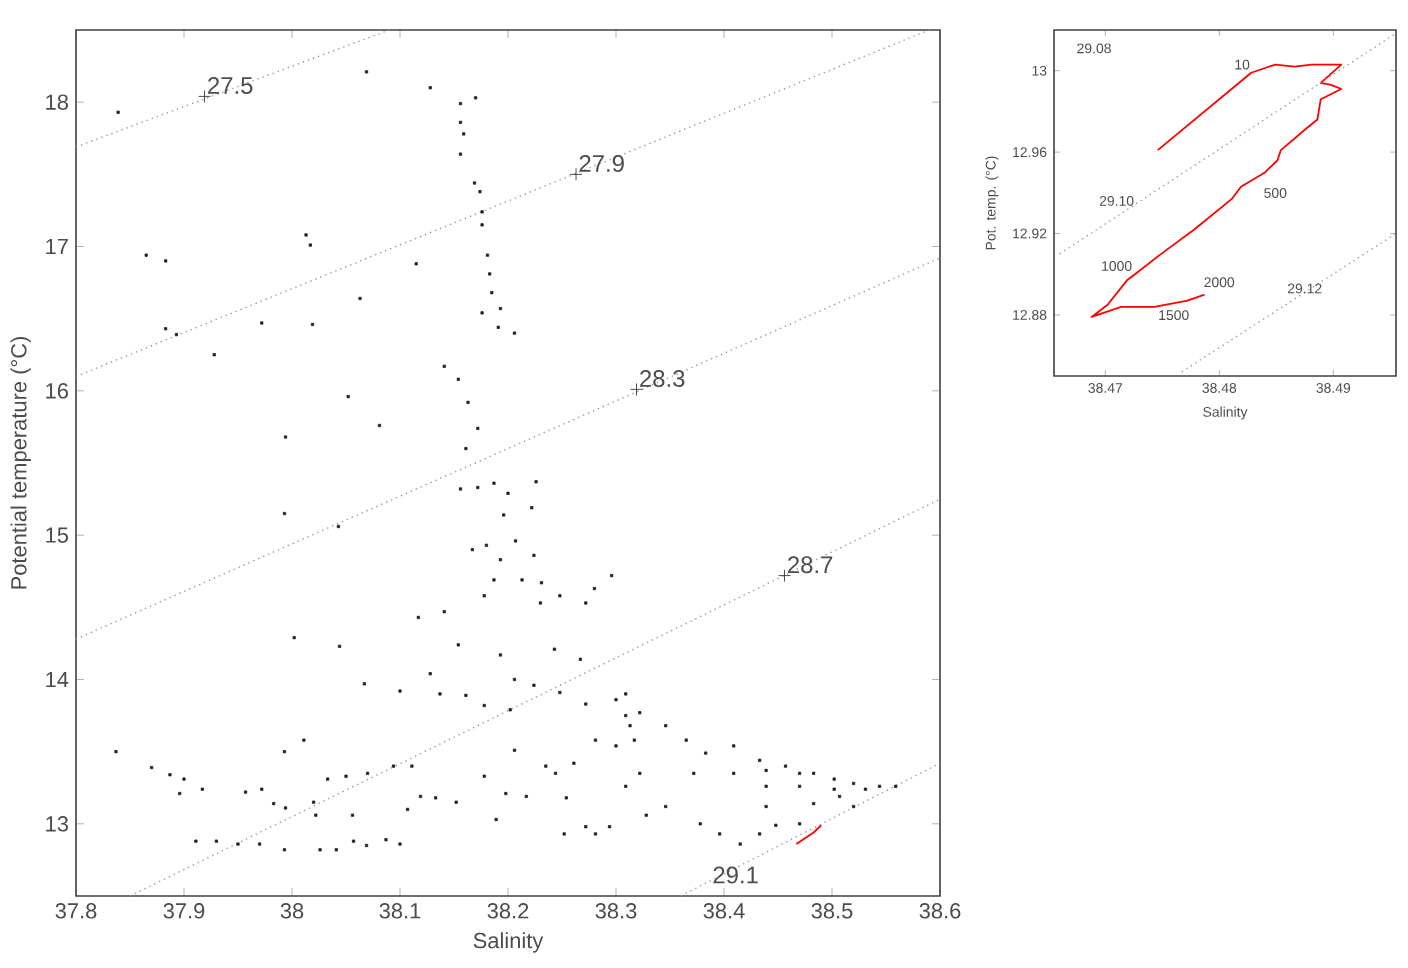 The image size is (1408, 968). Describe the element at coordinates (601, 163) in the screenshot. I see `annotation: 27.9` at that location.